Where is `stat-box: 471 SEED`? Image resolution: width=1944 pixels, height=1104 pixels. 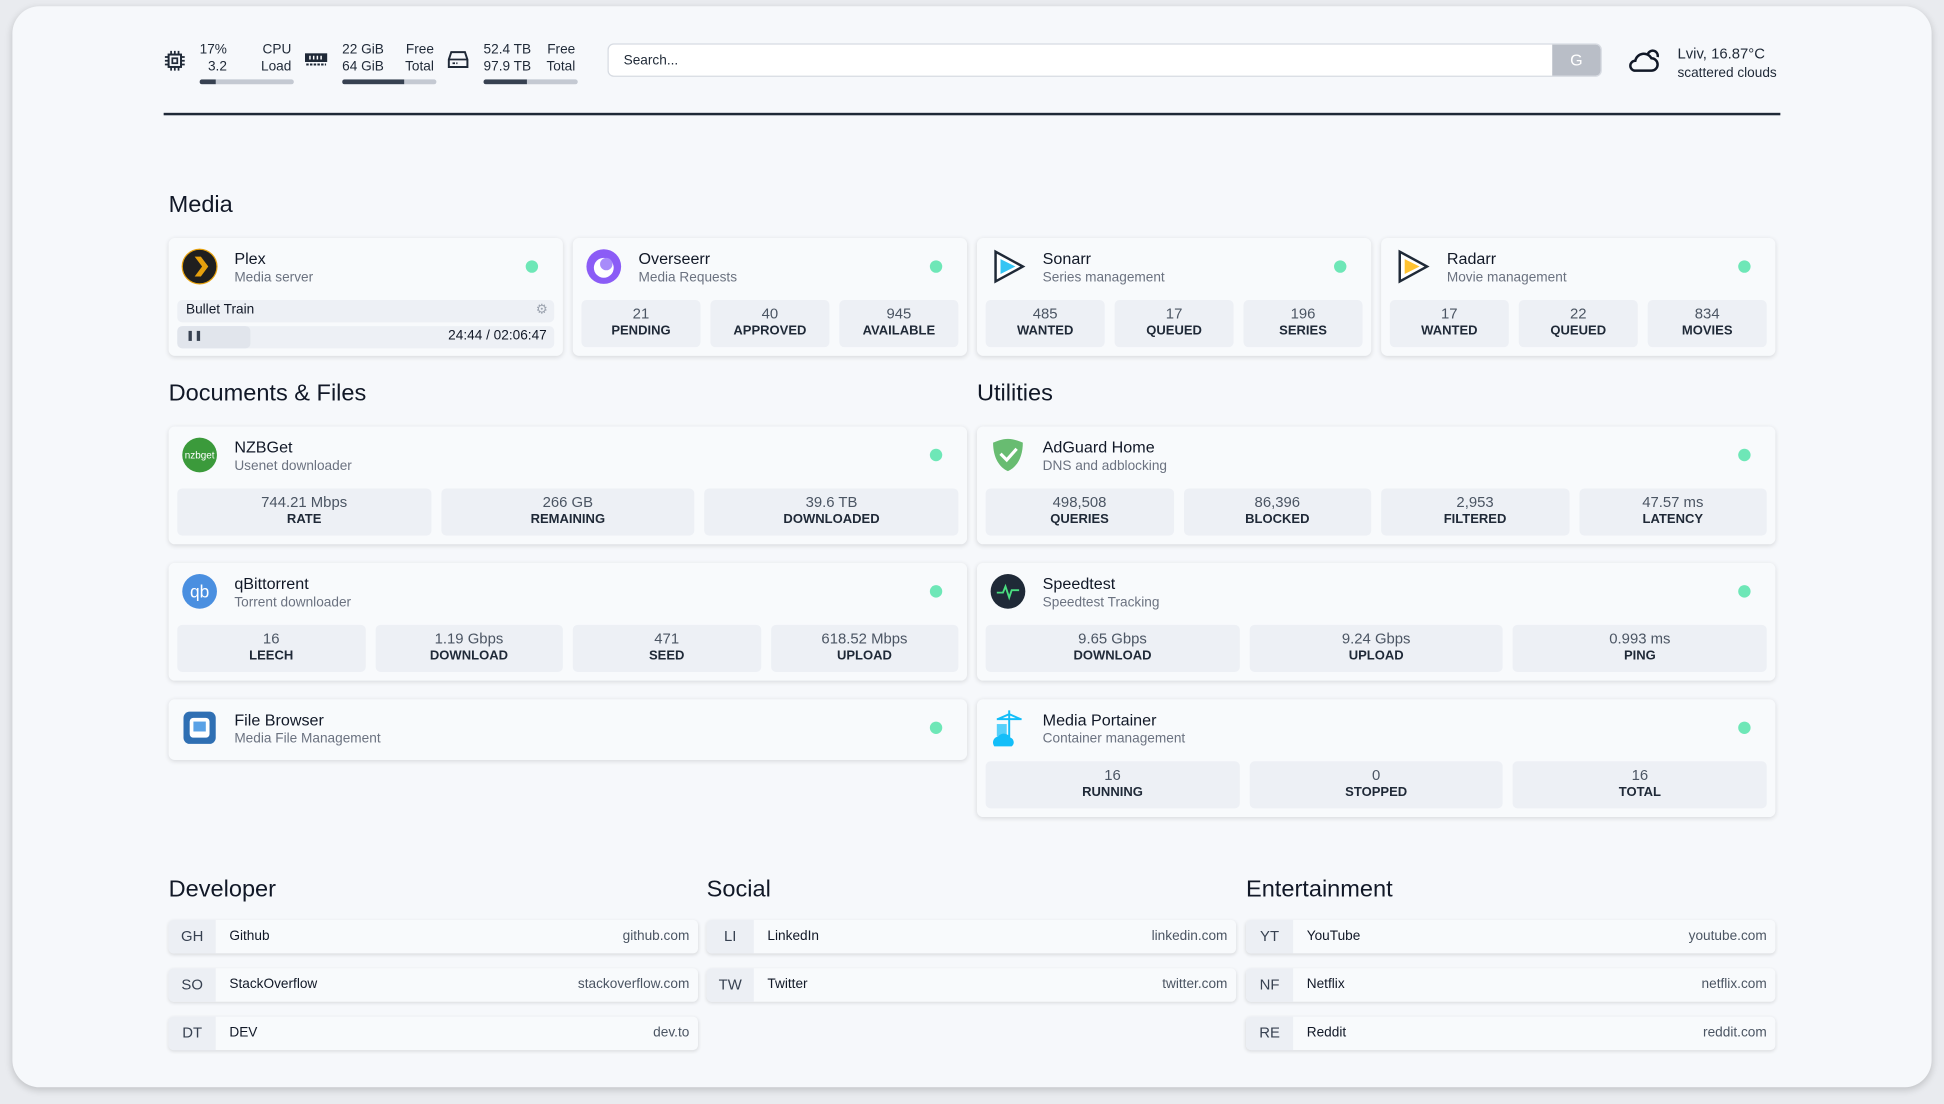 stat-box: 471 SEED is located at coordinates (666, 648).